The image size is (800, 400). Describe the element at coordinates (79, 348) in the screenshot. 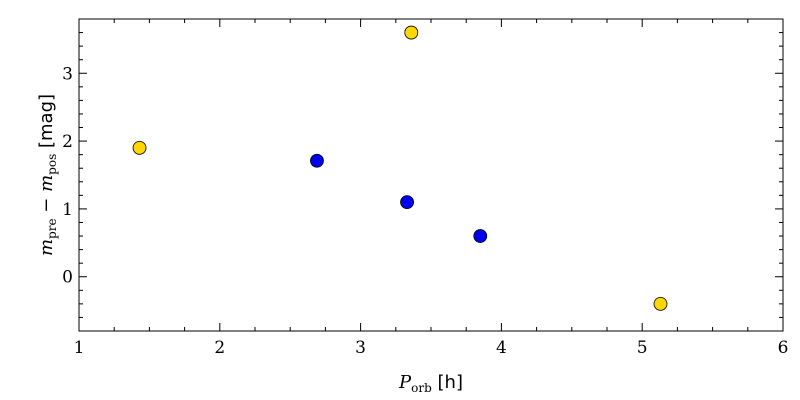

I see `x-tick-label: 1` at that location.